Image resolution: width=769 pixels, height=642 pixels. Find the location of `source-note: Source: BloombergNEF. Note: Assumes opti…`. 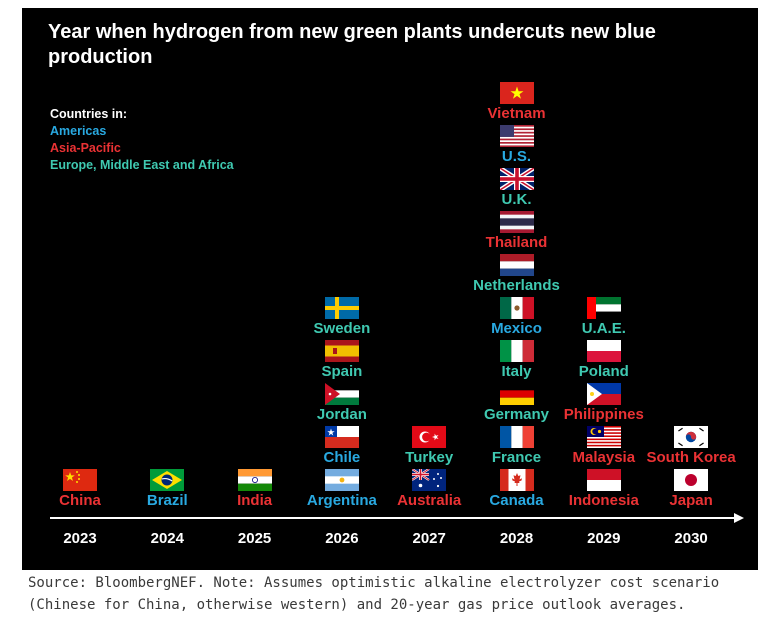

source-note: Source: BloombergNEF. Note: Assumes opti… is located at coordinates (374, 594).